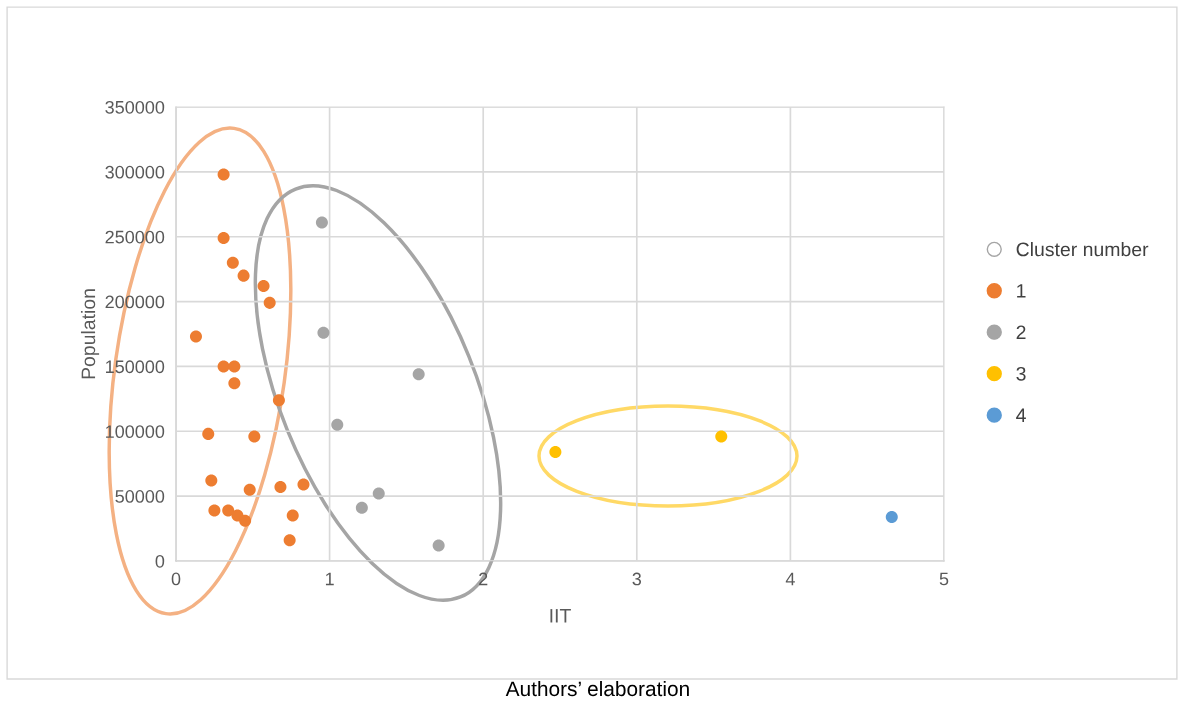  What do you see at coordinates (637, 579) in the screenshot?
I see `x-tick-label: 3` at bounding box center [637, 579].